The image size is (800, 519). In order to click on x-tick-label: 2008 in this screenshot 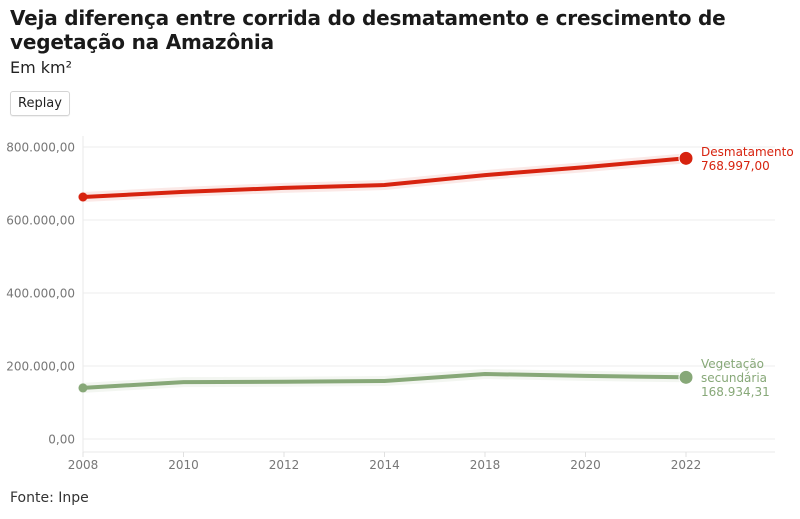, I will do `click(83, 465)`.